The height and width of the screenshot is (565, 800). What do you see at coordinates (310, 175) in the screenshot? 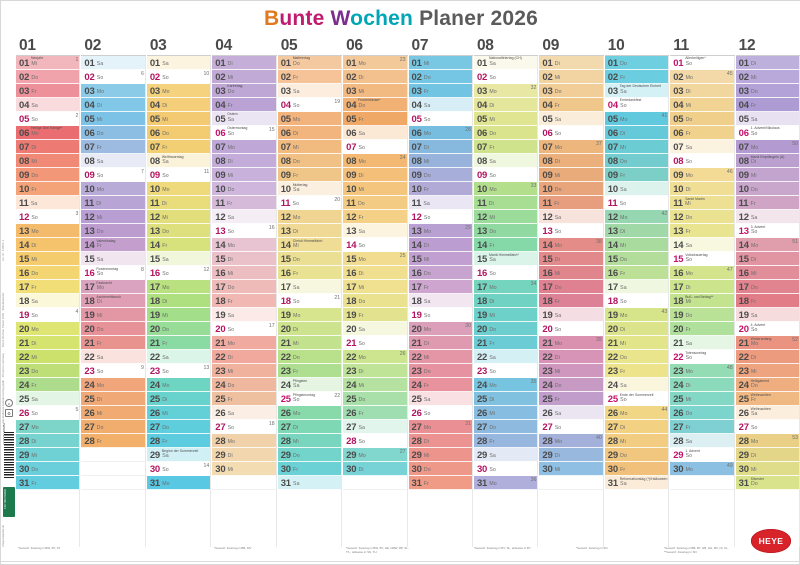
I see `day-cell: 09 Fr` at bounding box center [310, 175].